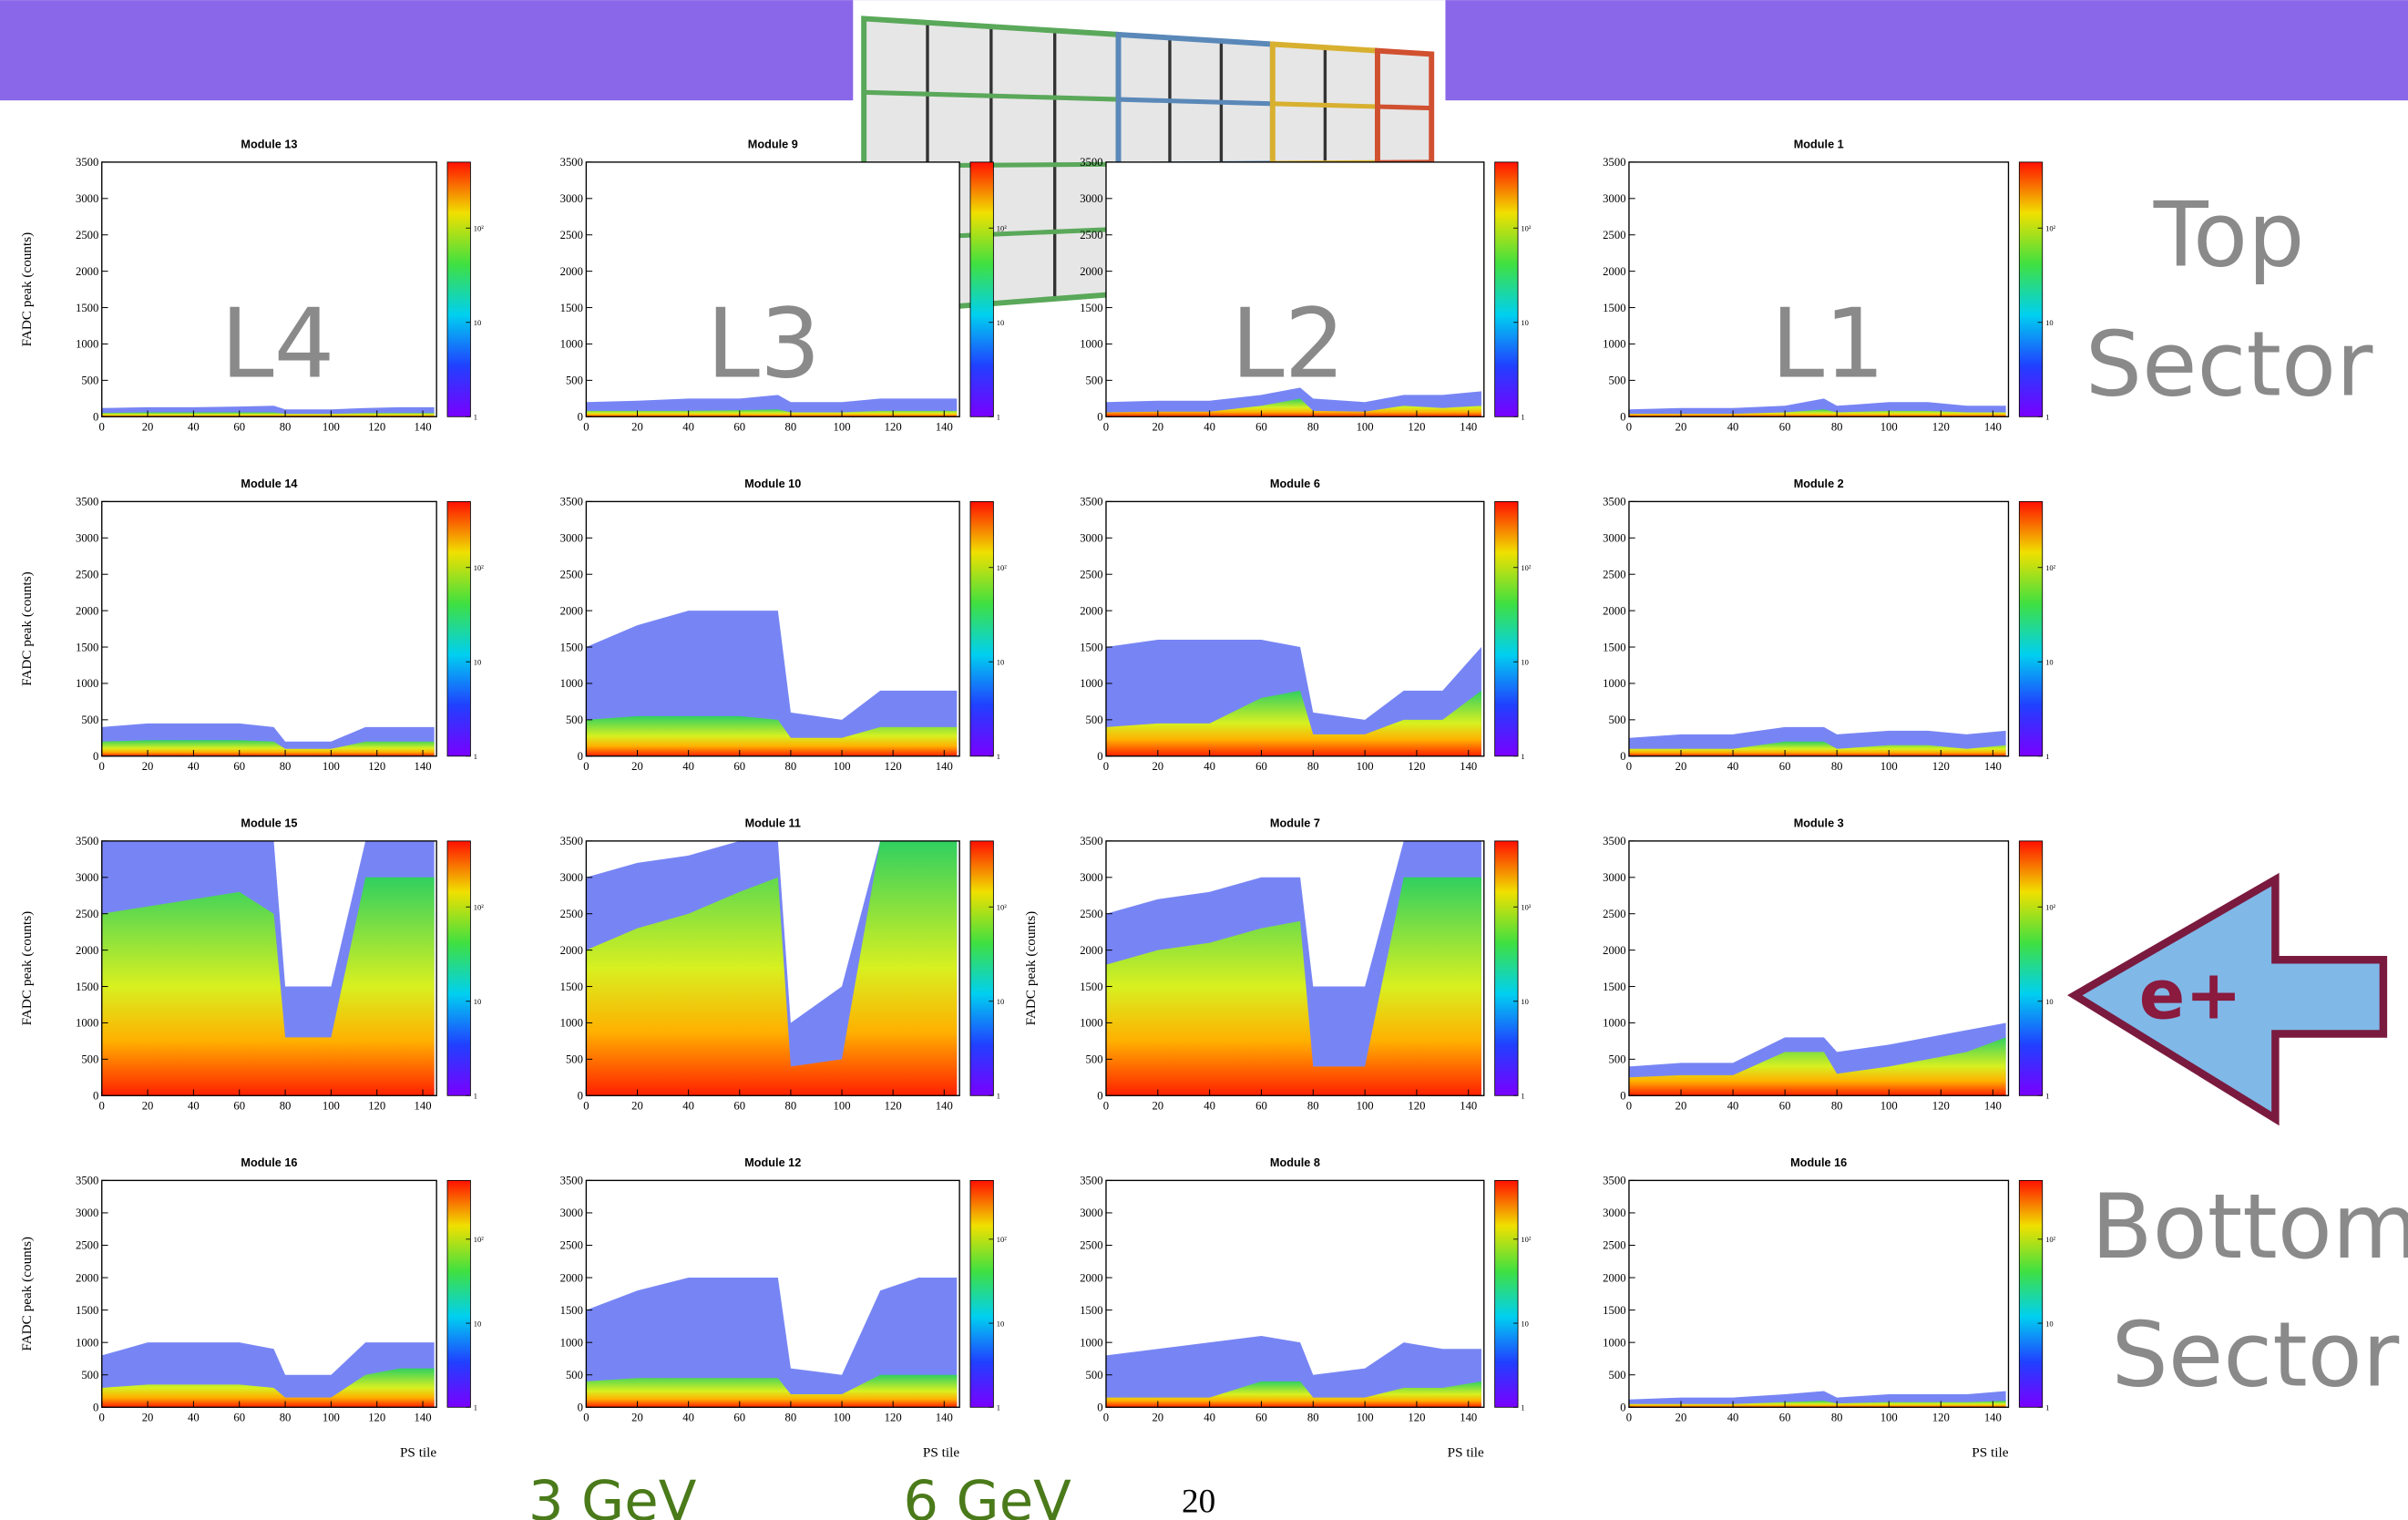 This screenshot has width=2408, height=1520. Describe the element at coordinates (1031, 968) in the screenshot. I see `y-axis-label: FADC peak (counts)` at that location.